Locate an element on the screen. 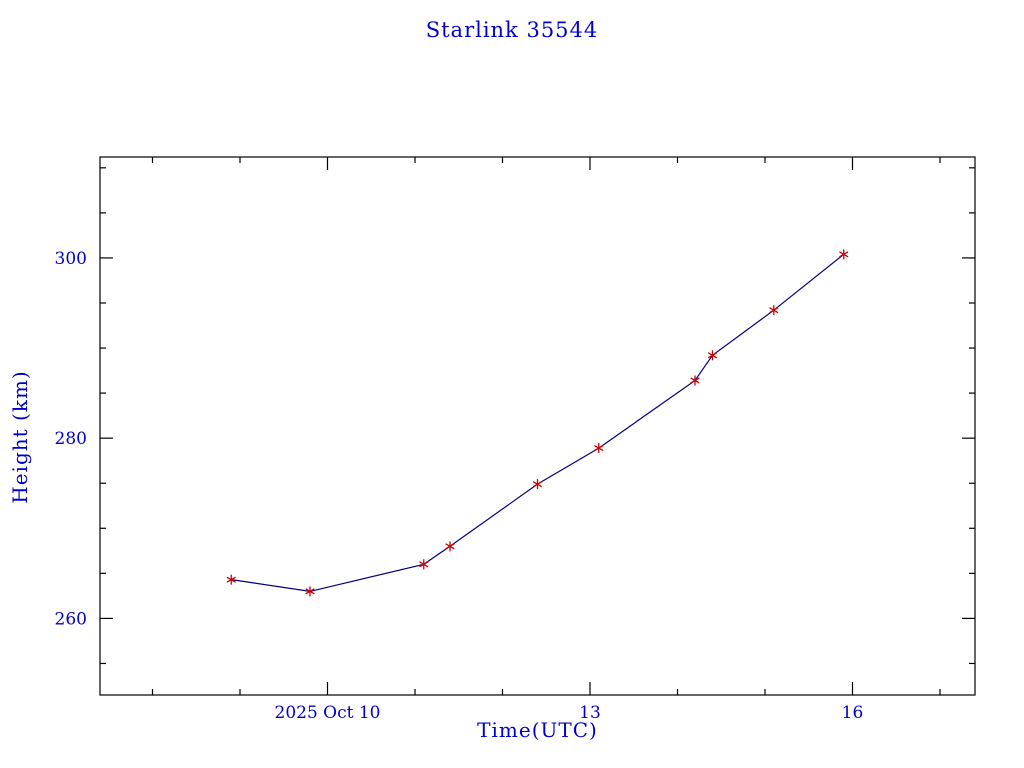 The width and height of the screenshot is (1024, 768). chart-title: Starlink 35544 is located at coordinates (512, 30).